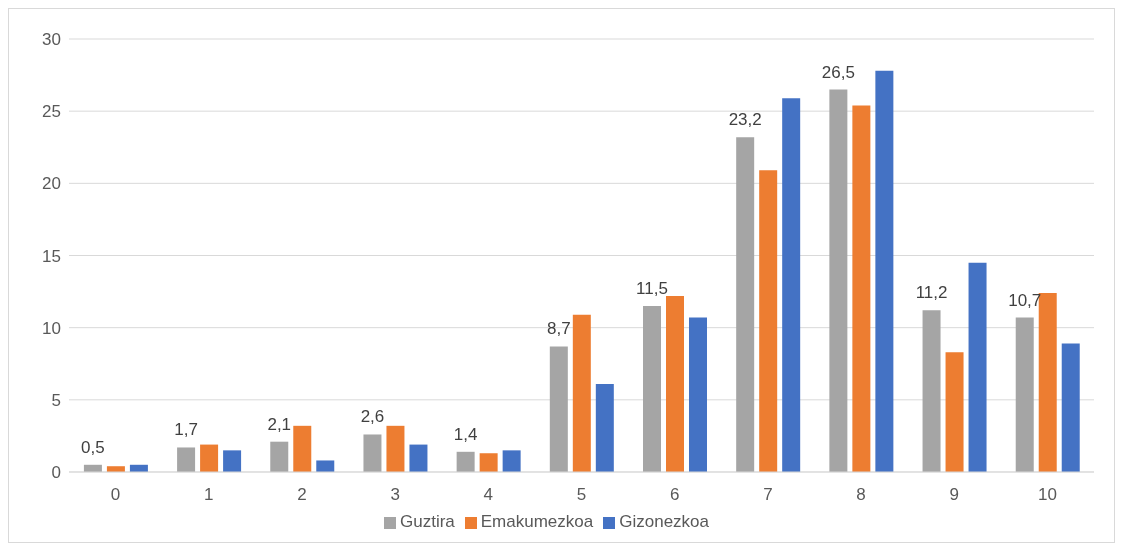 The width and height of the screenshot is (1123, 551). I want to click on data-label: 11,2, so click(931, 293).